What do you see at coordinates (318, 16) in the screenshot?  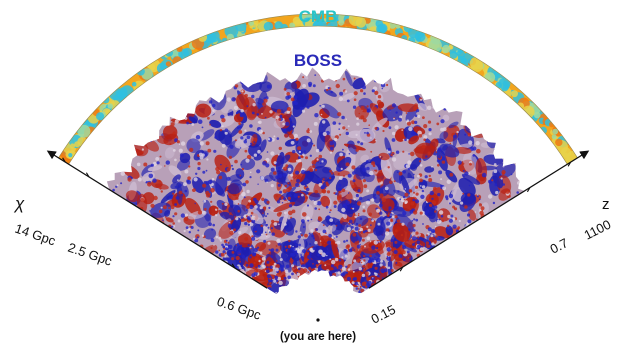 I see `cmb-label: CMB` at bounding box center [318, 16].